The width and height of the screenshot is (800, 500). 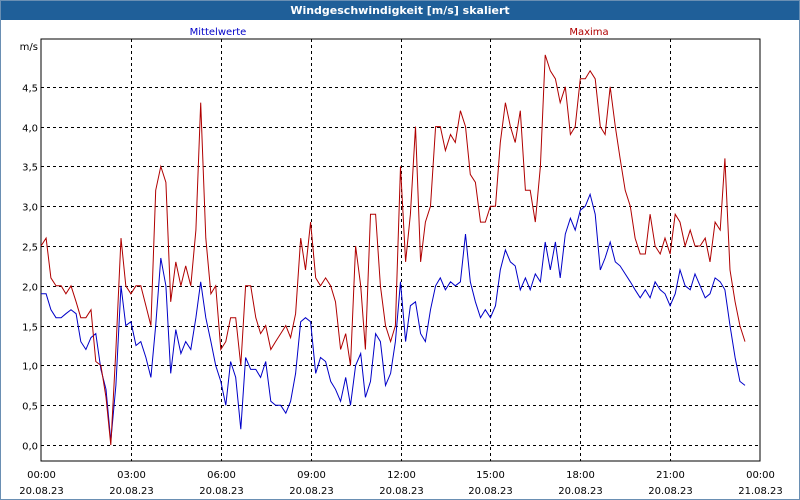 What do you see at coordinates (30, 367) in the screenshot?
I see `y-tick-label: 1,0` at bounding box center [30, 367].